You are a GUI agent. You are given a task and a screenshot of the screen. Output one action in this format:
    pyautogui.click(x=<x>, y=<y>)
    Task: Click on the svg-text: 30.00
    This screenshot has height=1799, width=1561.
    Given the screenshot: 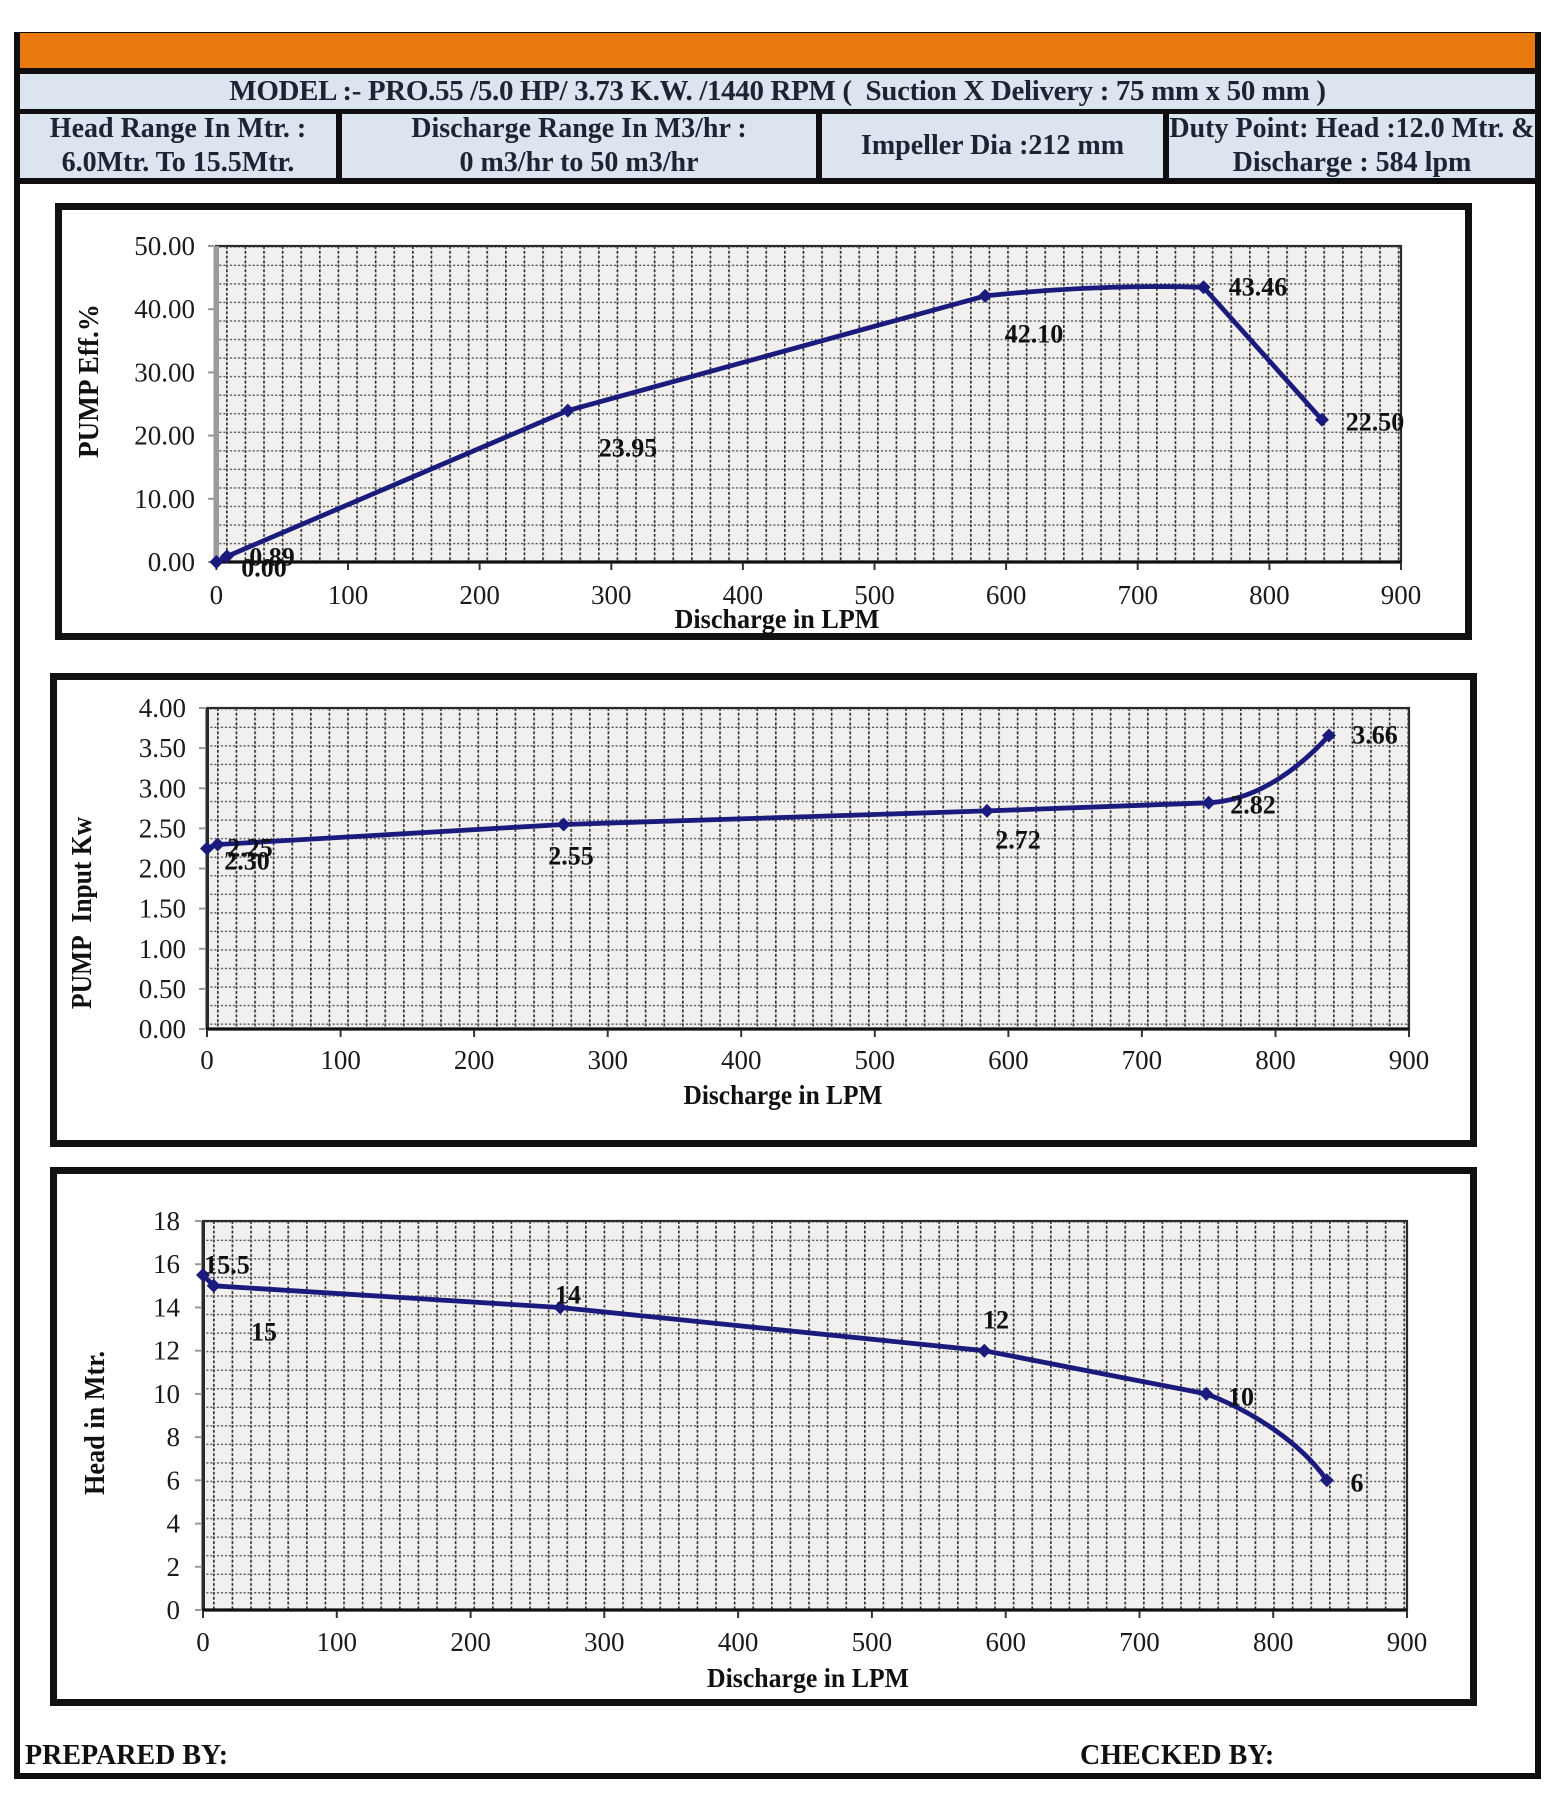 What is the action you would take?
    pyautogui.click(x=164, y=372)
    